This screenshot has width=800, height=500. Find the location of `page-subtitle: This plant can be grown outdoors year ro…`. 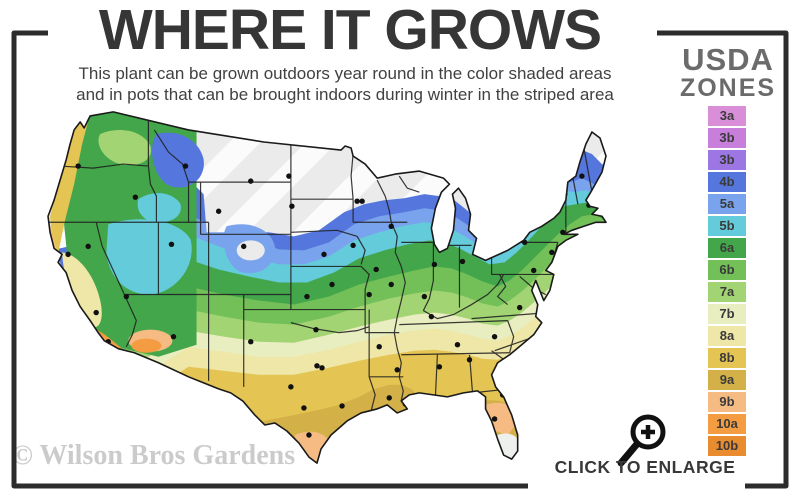

page-subtitle: This plant can be grown outdoors year ro… is located at coordinates (345, 84).